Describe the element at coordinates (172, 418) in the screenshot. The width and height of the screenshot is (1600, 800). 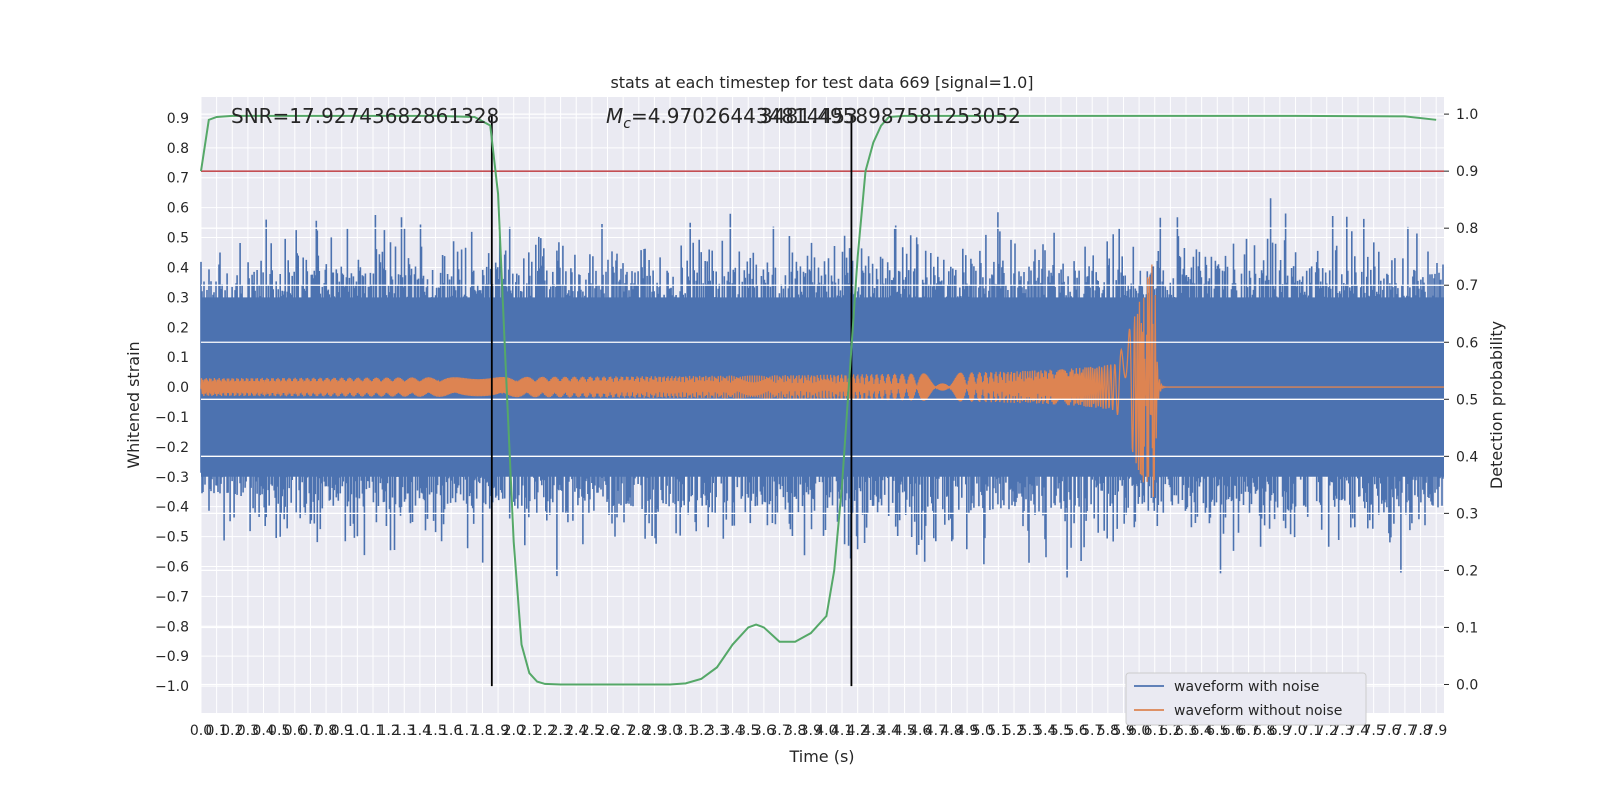
I see `y-tick-label: −0.1` at that location.